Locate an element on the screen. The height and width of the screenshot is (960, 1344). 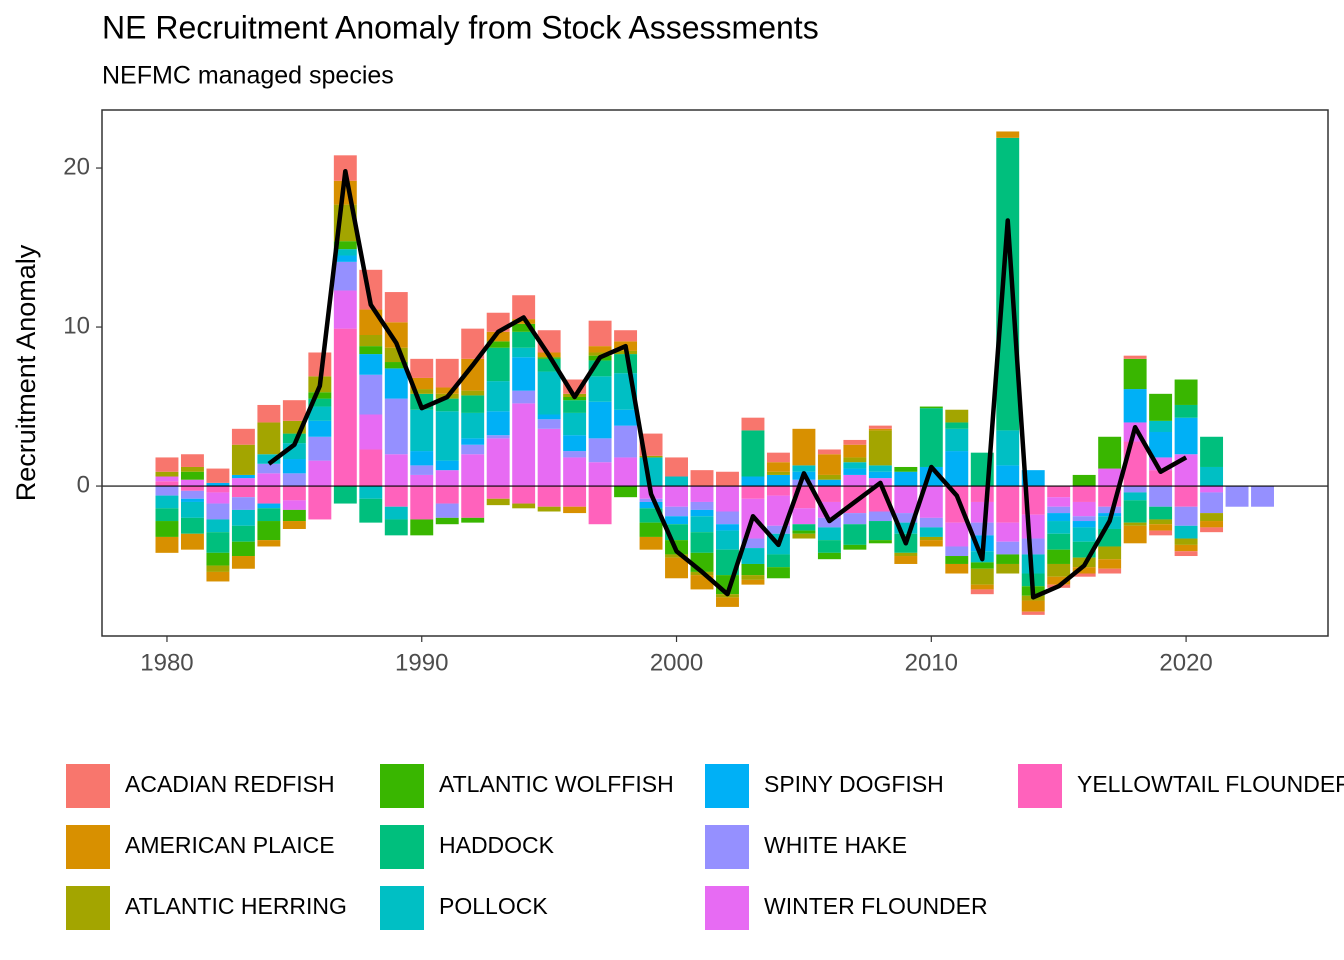
legend-label: ATLANTIC HERRING is located at coordinates (236, 906).